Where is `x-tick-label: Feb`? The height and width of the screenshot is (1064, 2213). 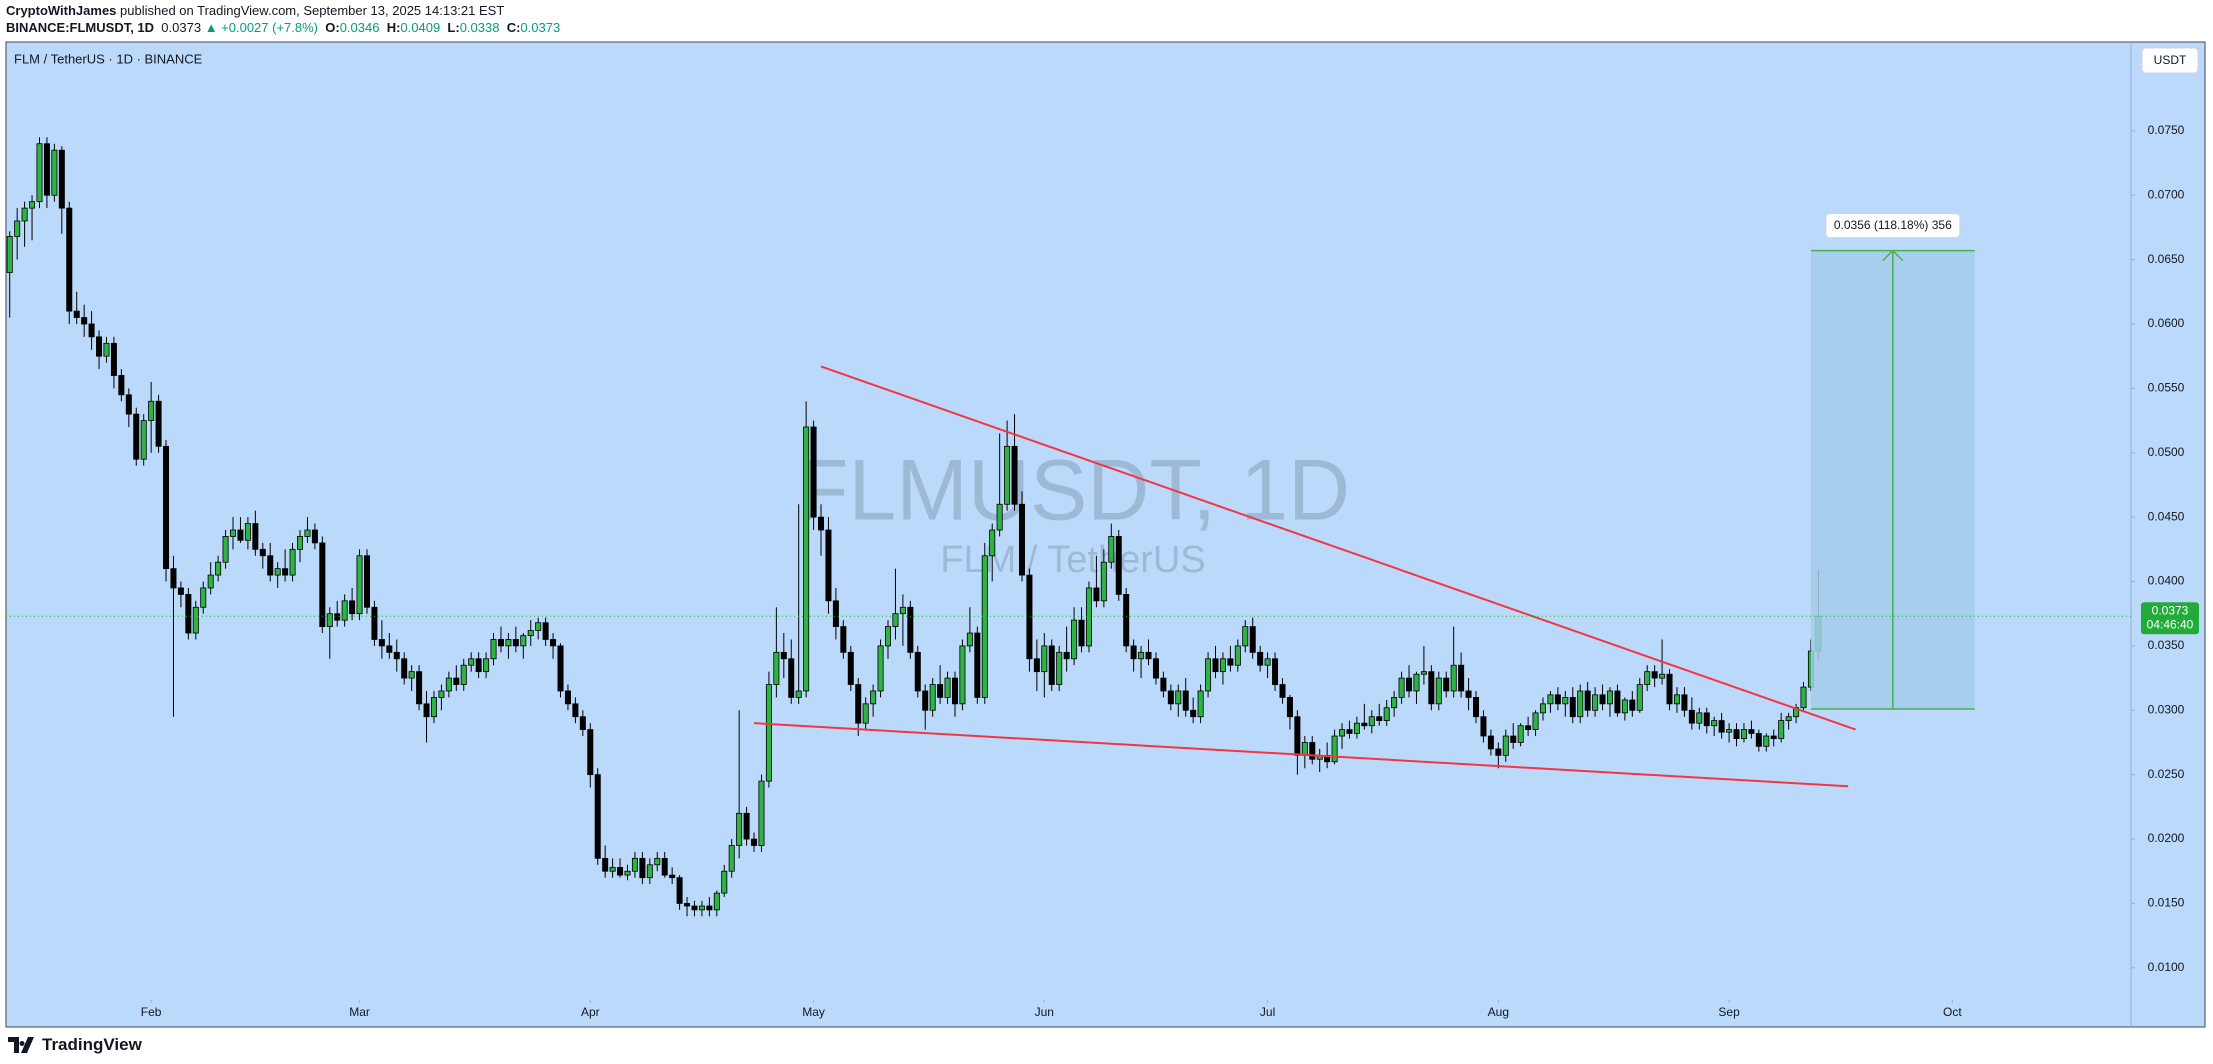 x-tick-label: Feb is located at coordinates (151, 1012).